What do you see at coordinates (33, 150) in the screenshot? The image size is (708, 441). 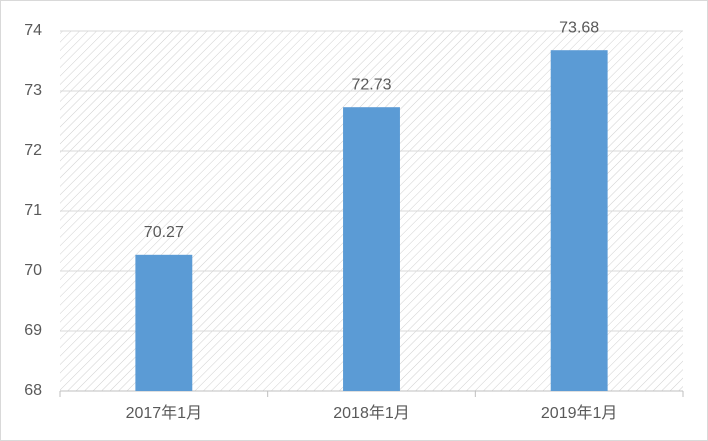 I see `y-tick-label: 72` at bounding box center [33, 150].